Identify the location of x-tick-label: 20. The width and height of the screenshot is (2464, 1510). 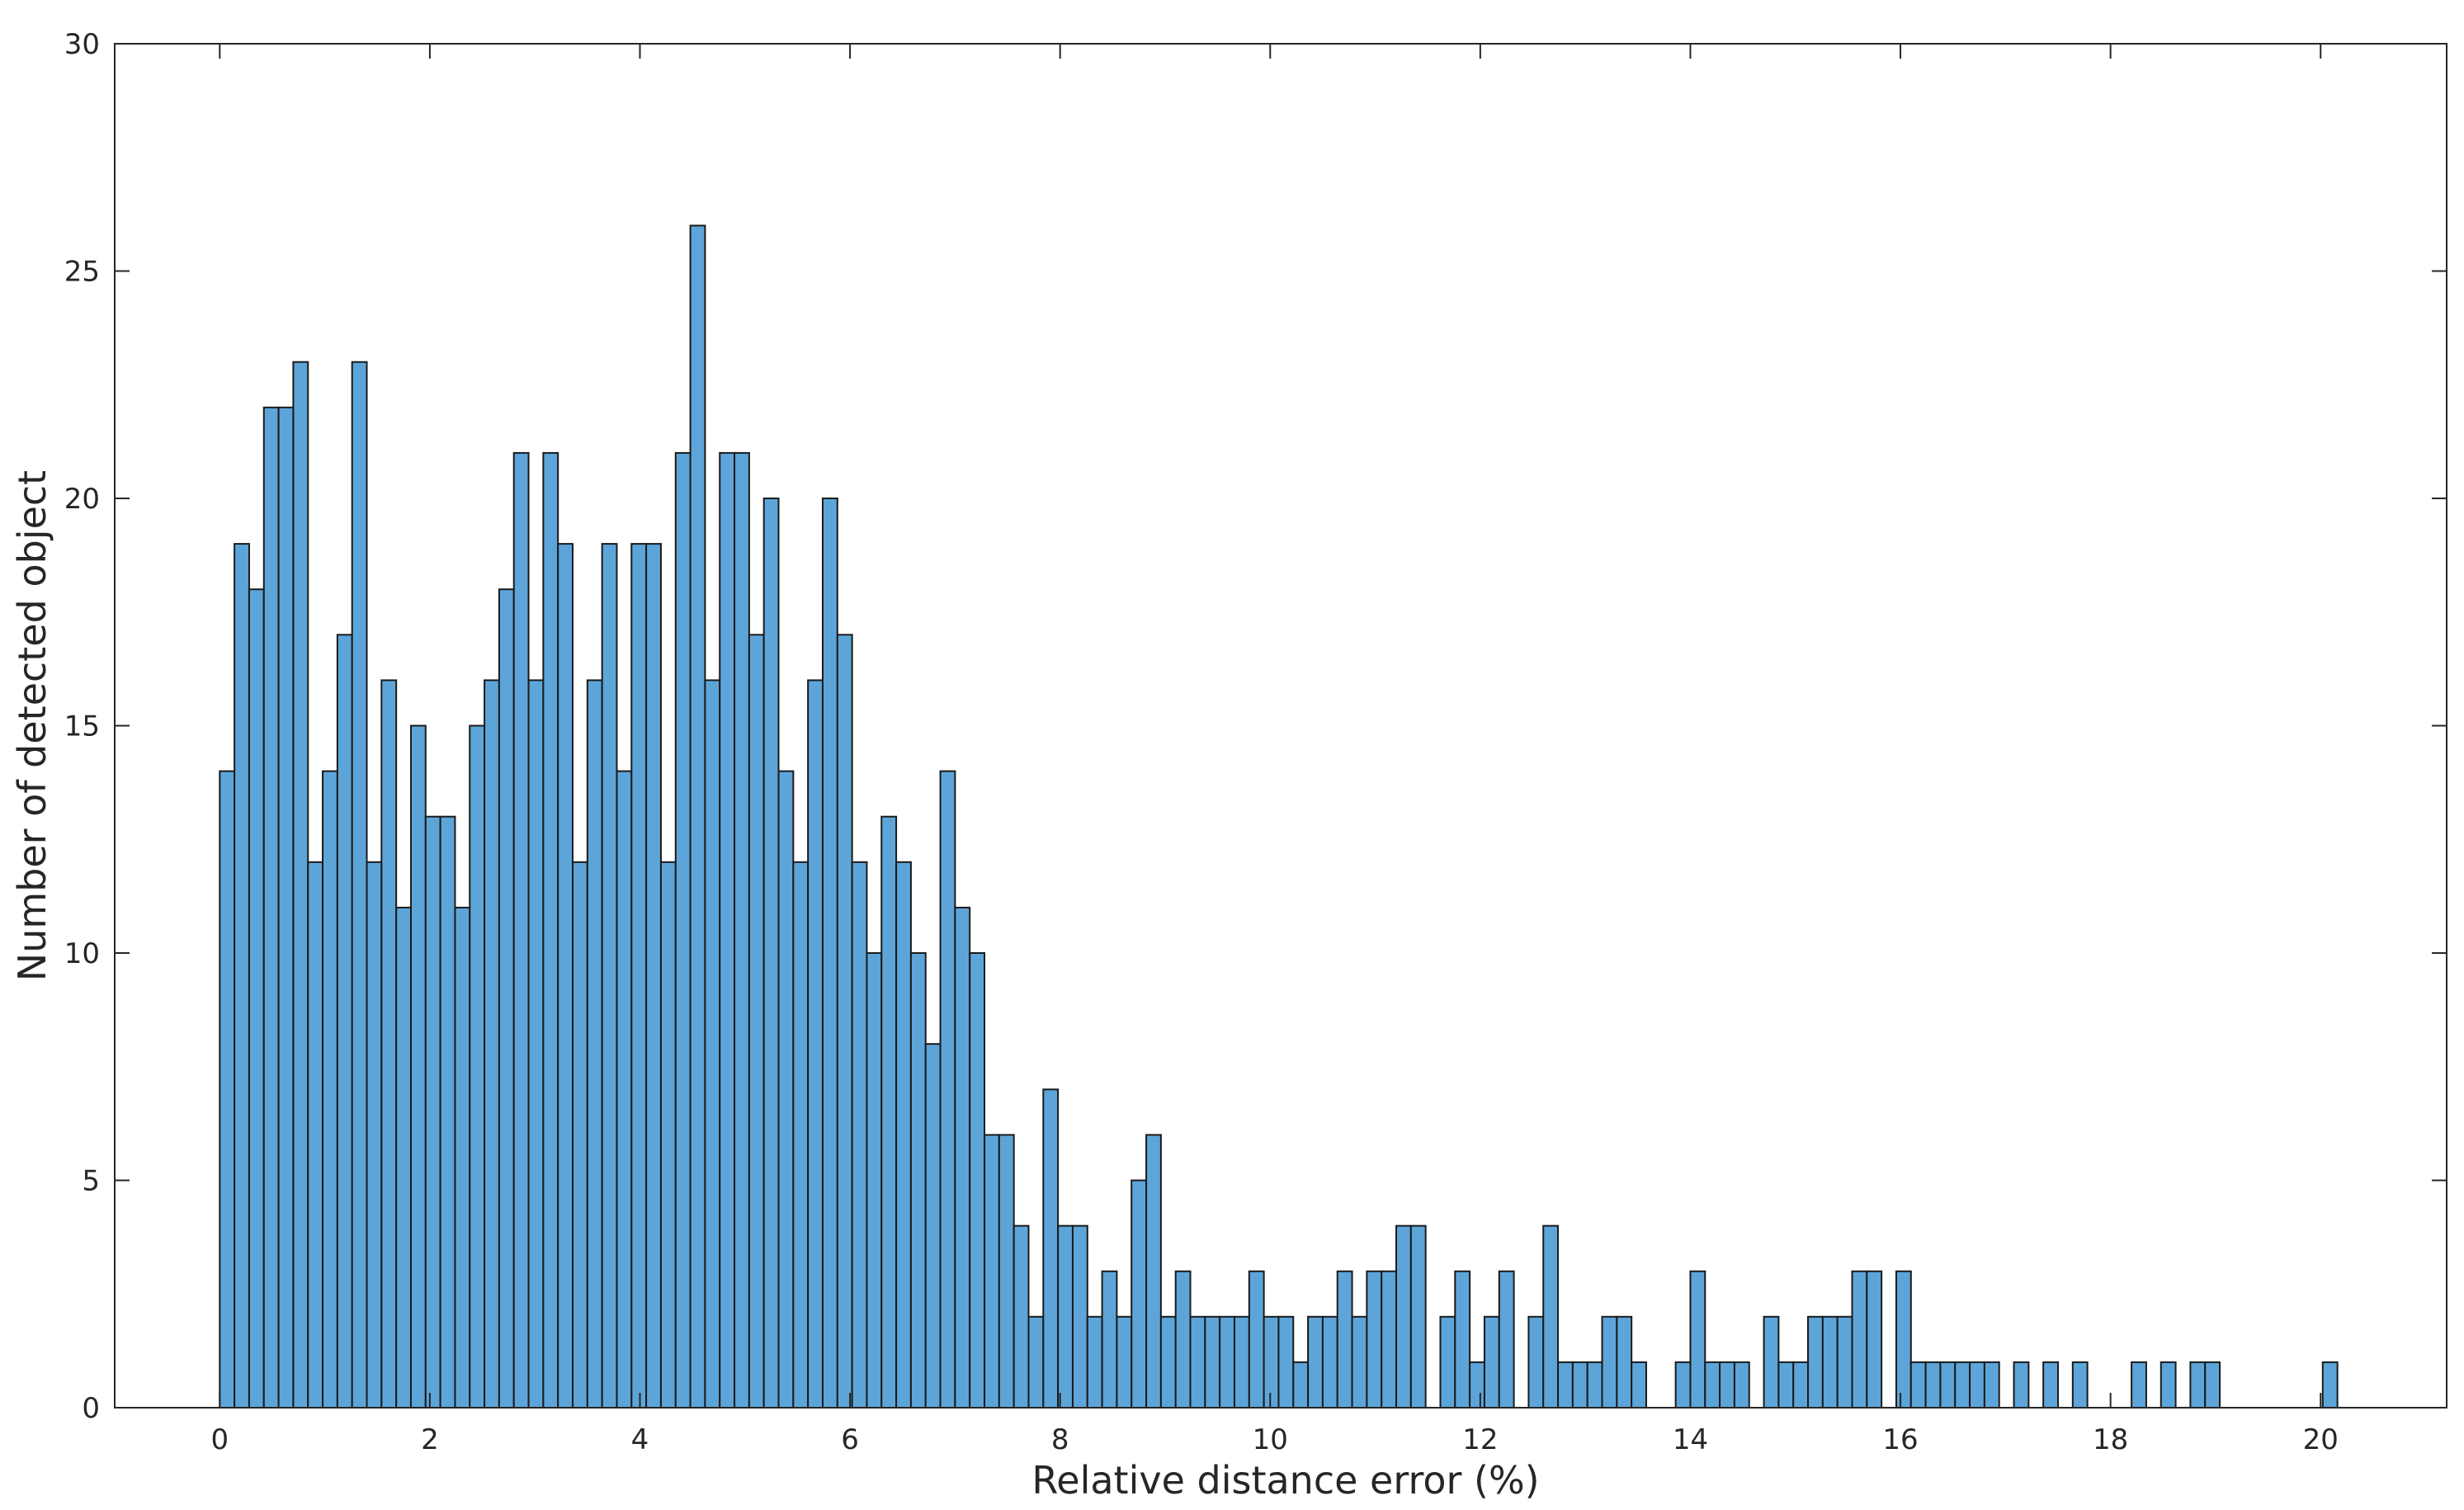
(2321, 1439).